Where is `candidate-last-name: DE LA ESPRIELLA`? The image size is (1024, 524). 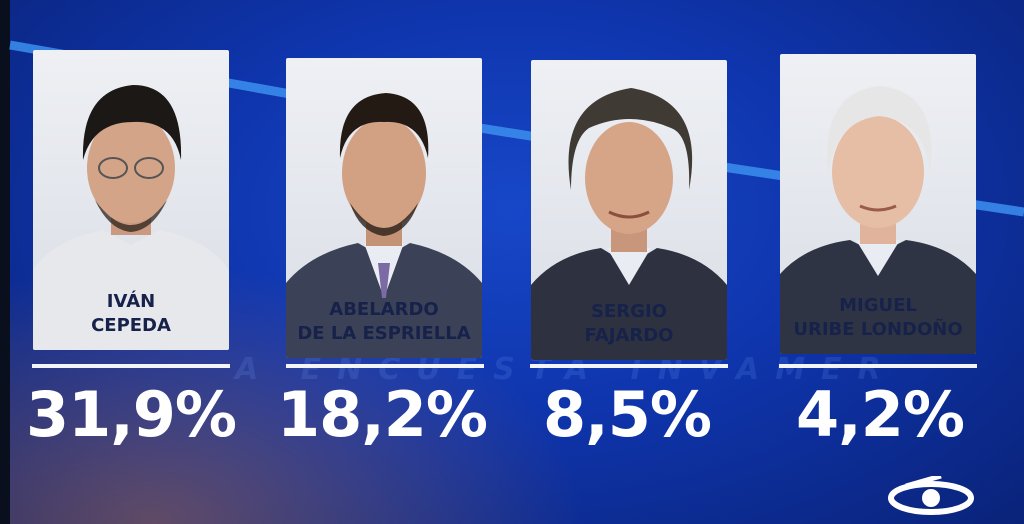 candidate-last-name: DE LA ESPRIELLA is located at coordinates (384, 333).